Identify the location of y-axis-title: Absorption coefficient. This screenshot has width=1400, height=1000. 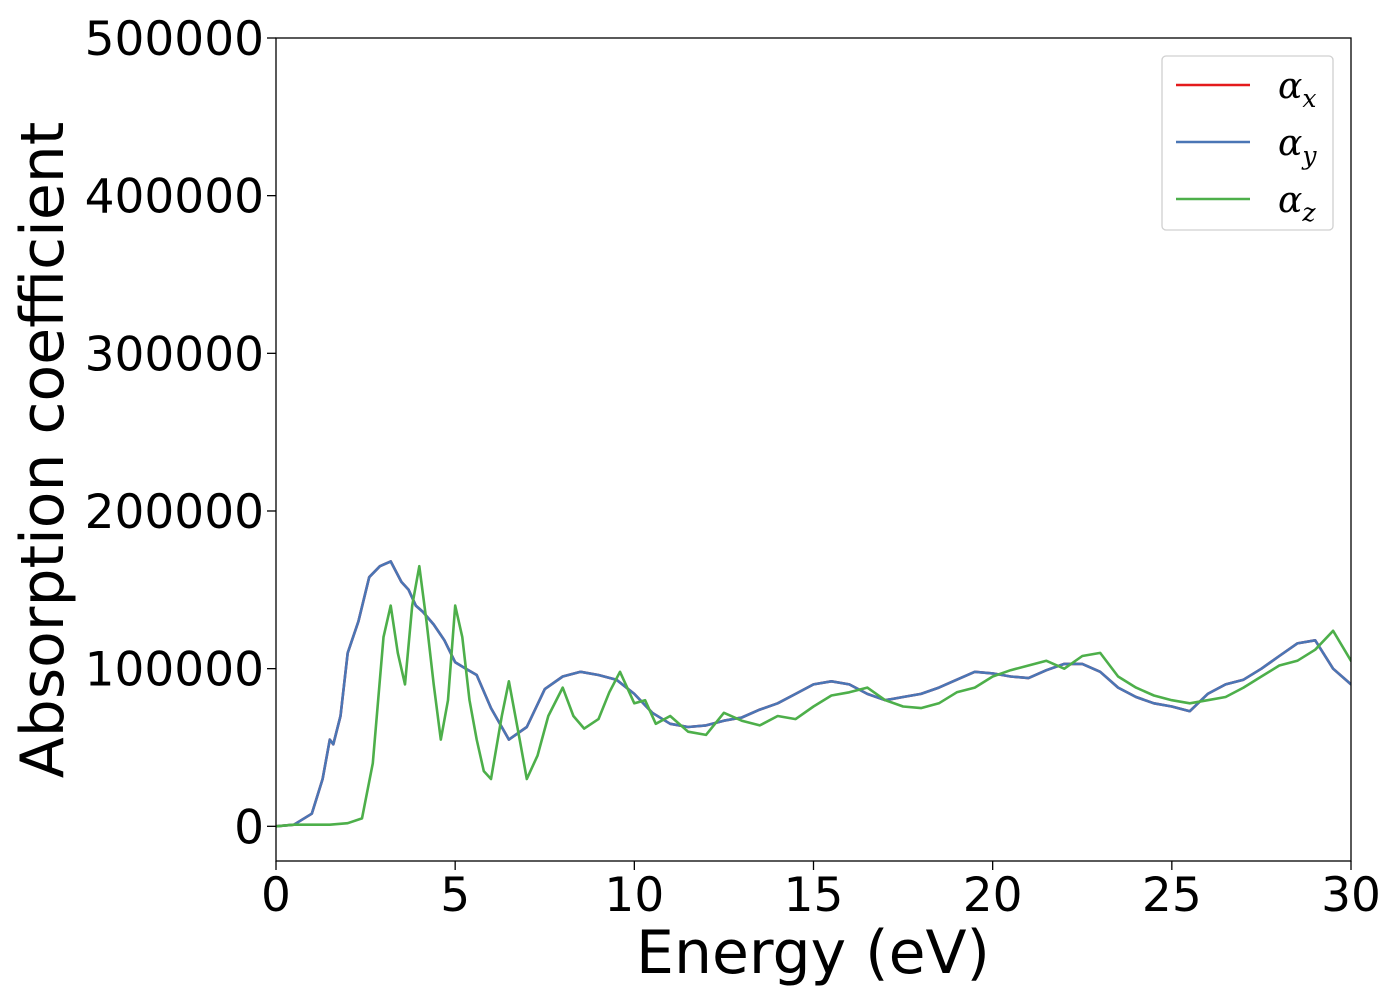
(43, 450).